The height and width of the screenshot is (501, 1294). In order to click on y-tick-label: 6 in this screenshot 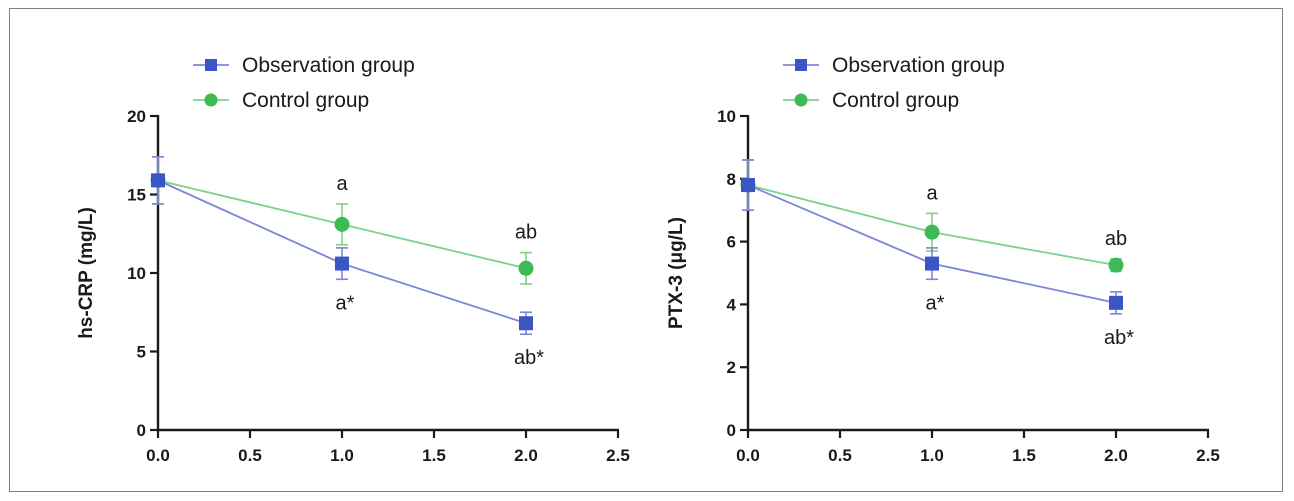, I will do `click(731, 242)`.